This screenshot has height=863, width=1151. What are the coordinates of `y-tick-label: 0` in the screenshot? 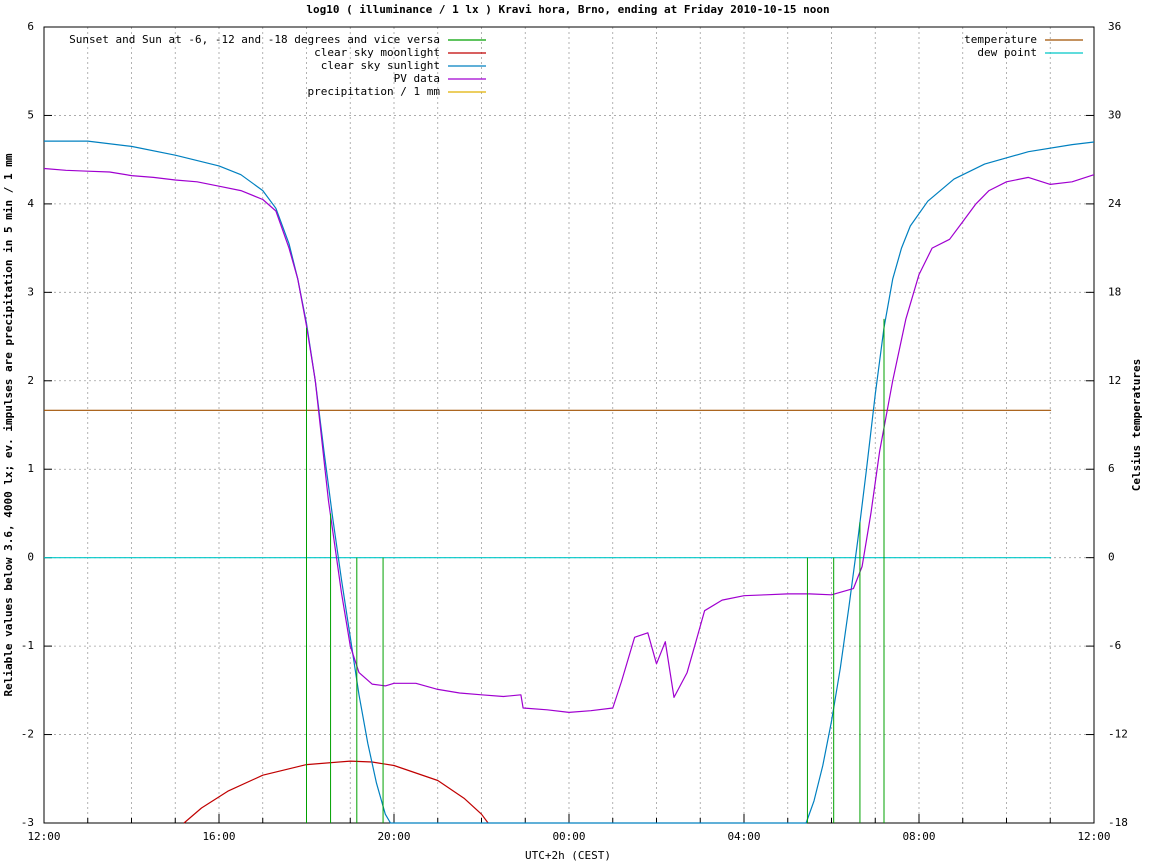 It's located at (30, 557).